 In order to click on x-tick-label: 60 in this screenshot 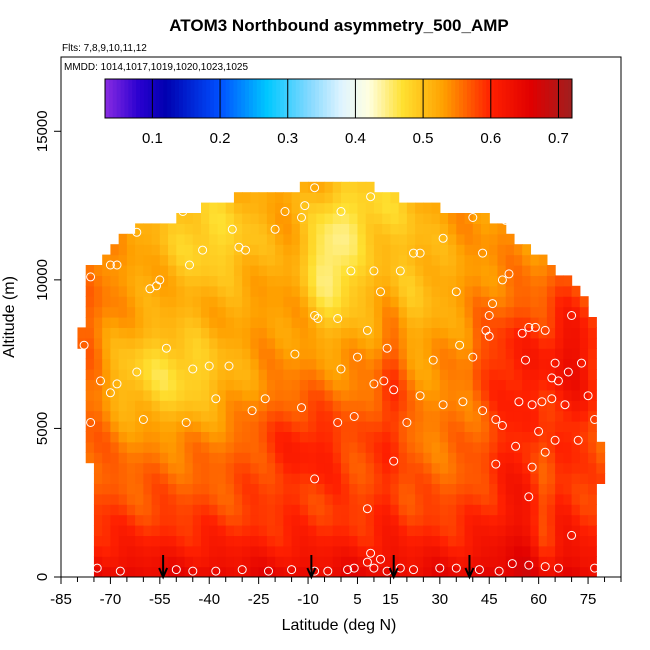, I will do `click(538, 599)`.